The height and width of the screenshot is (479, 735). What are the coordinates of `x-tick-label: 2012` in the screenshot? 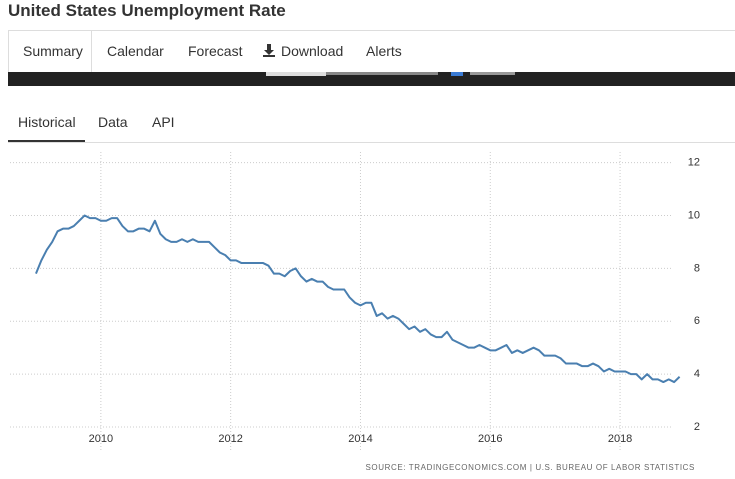 It's located at (230, 439).